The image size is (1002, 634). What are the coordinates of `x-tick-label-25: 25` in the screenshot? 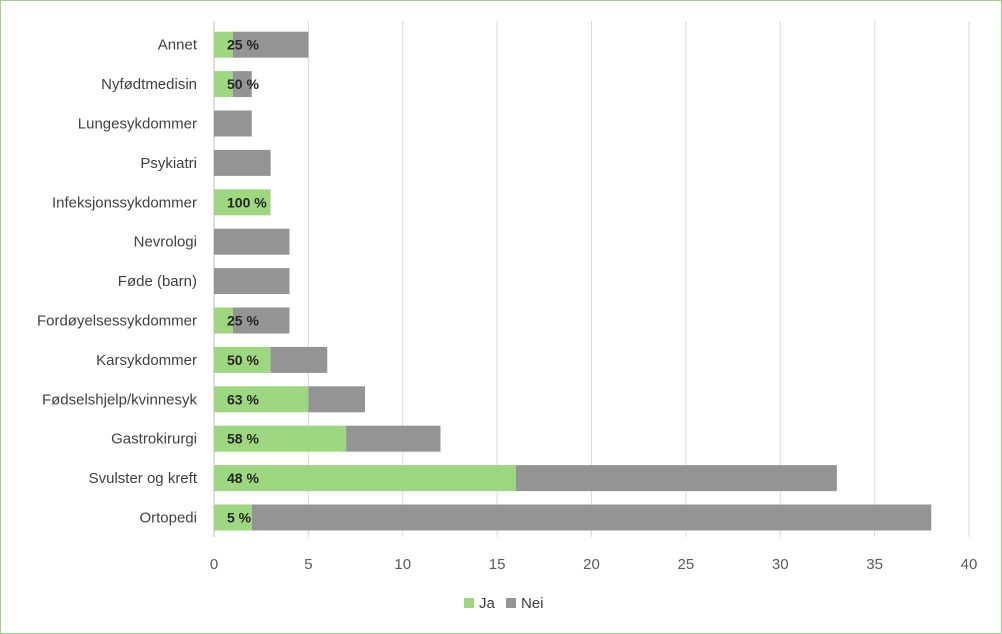 It's located at (686, 564).